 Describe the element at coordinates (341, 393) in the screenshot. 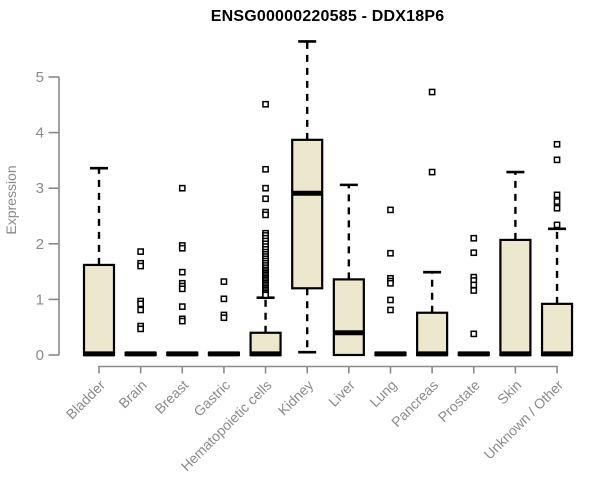

I see `category-label-liver: Liver` at that location.